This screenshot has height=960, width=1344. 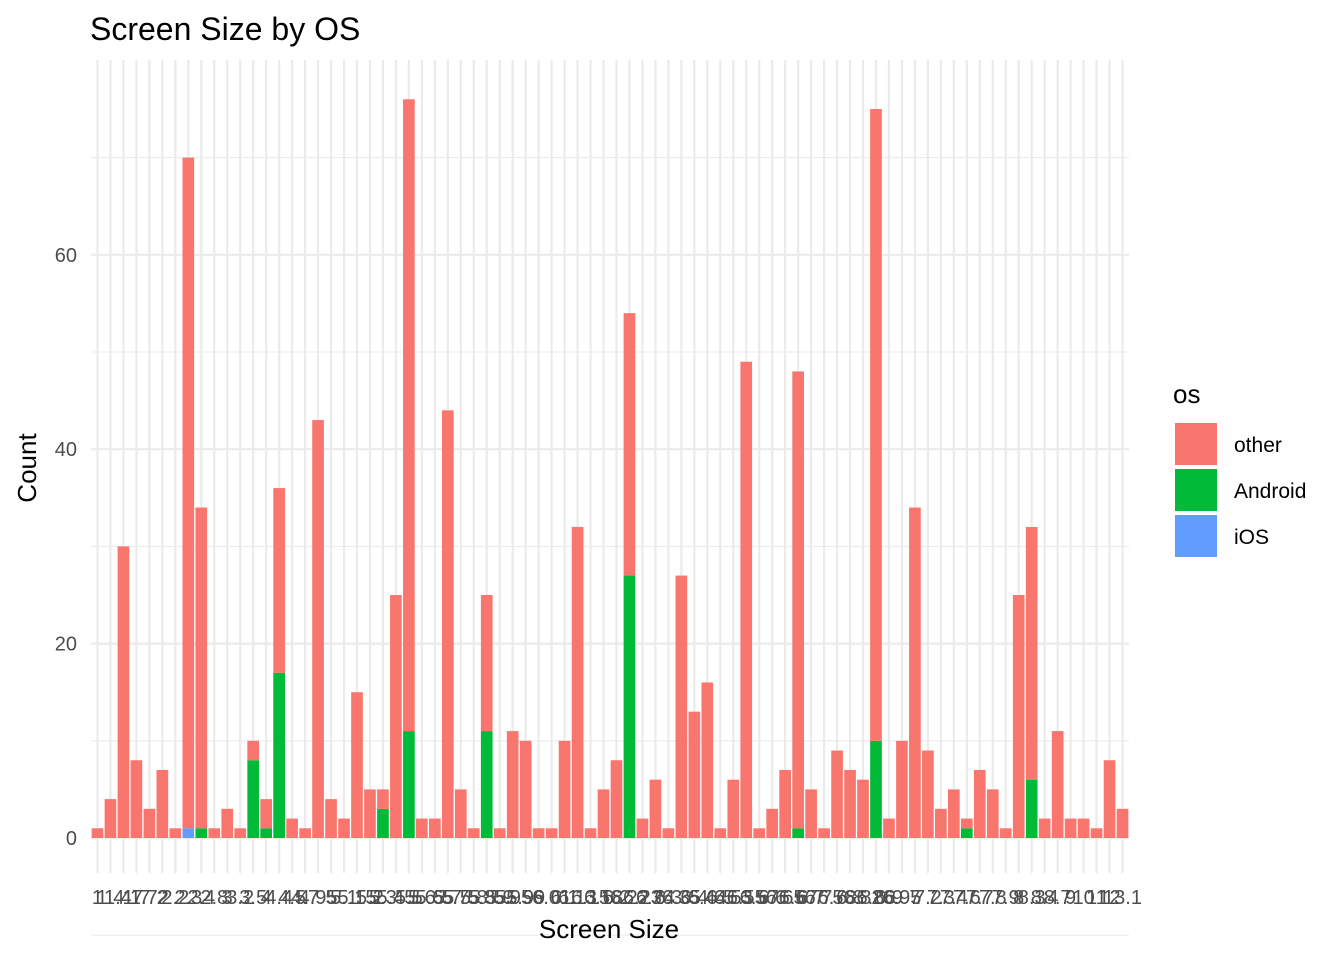 I want to click on x-tick-label: 5.95, so click(x=512, y=898).